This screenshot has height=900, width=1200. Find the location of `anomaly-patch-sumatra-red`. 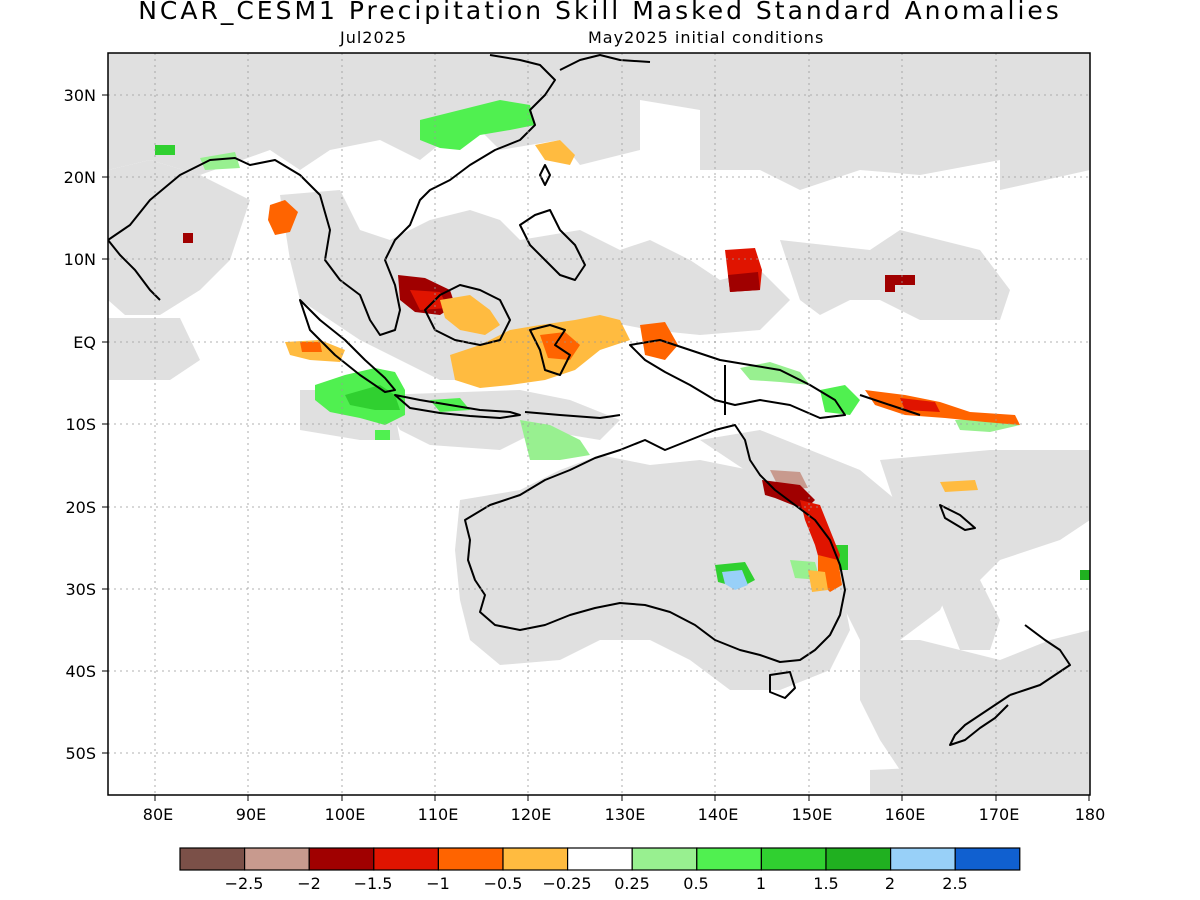

anomaly-patch-sumatra-red is located at coordinates (311, 347).